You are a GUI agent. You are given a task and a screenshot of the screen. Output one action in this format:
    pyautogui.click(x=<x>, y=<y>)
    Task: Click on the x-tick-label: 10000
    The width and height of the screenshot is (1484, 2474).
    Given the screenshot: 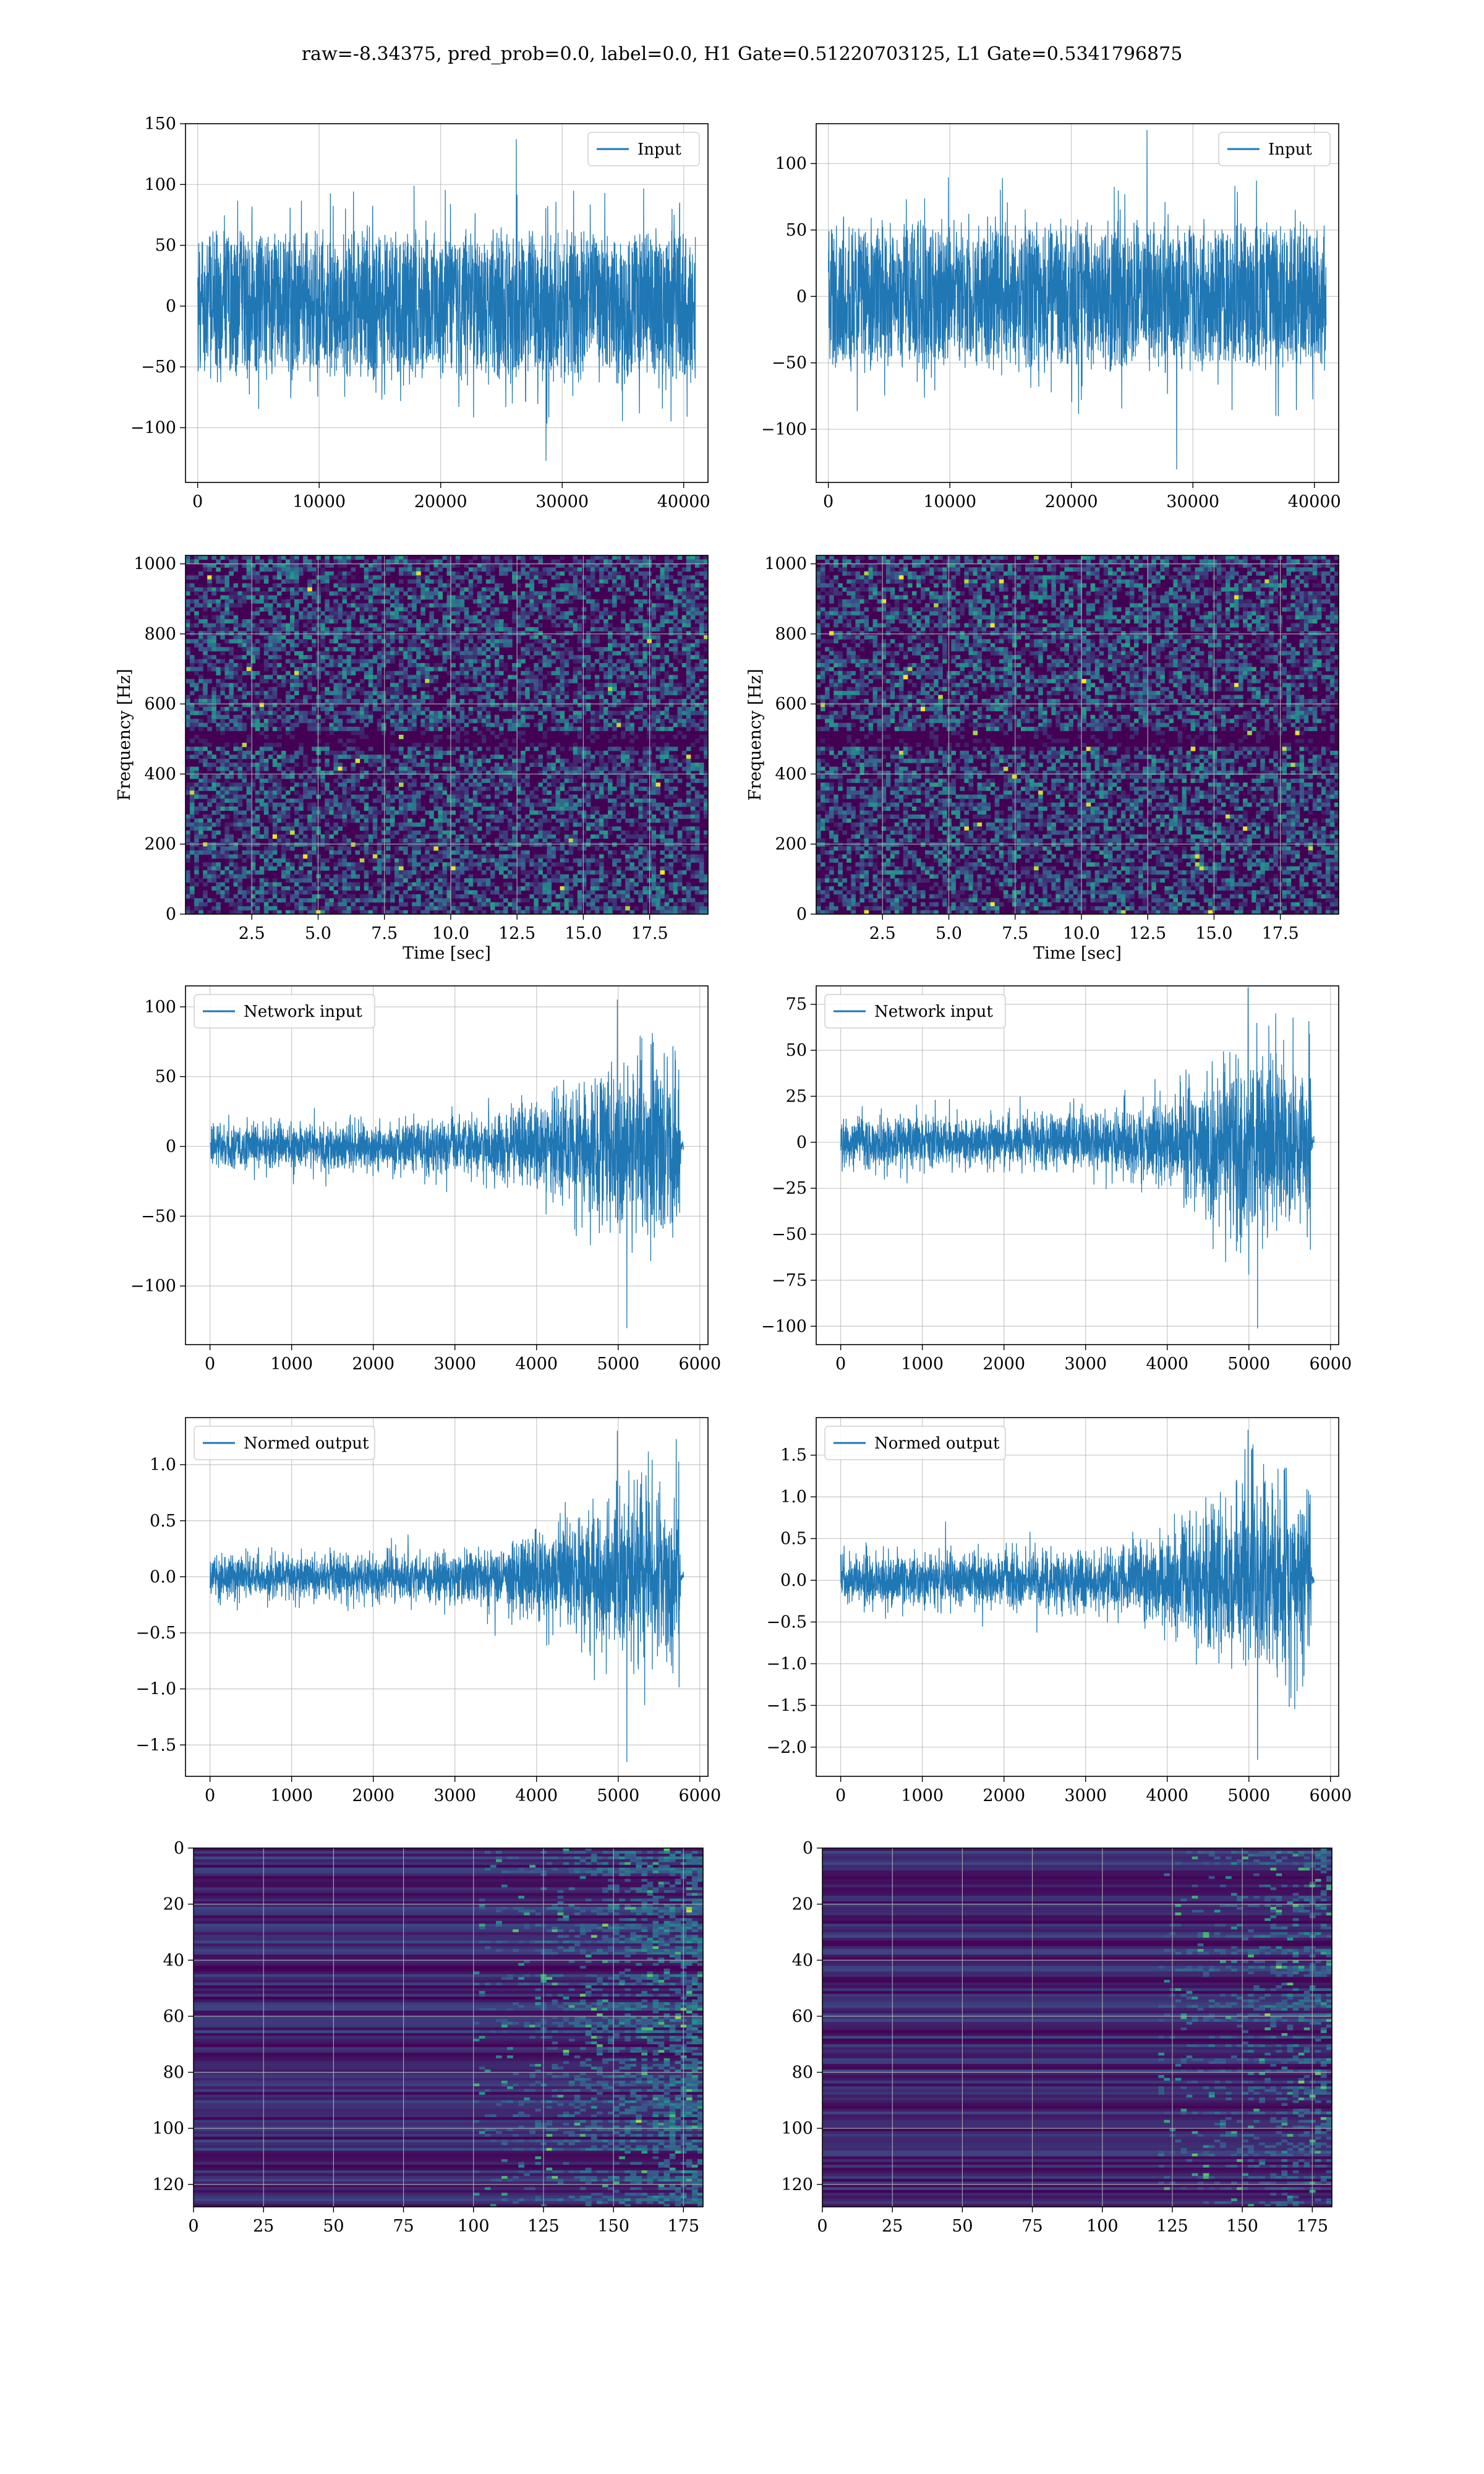 What is the action you would take?
    pyautogui.click(x=319, y=501)
    